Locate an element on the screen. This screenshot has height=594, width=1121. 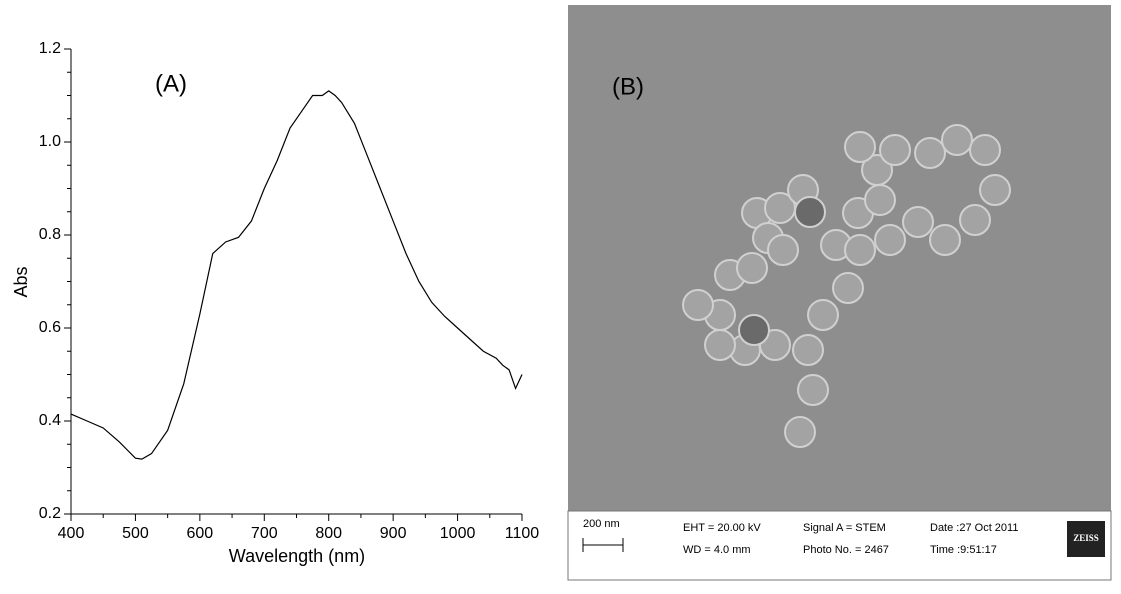
logo: ZEISS is located at coordinates (1086, 538).